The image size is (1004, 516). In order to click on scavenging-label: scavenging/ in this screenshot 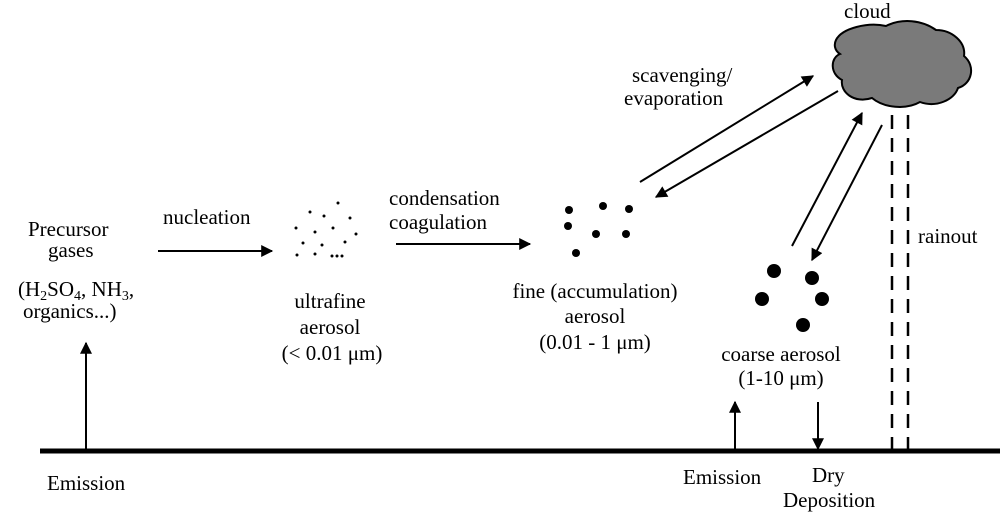, I will do `click(682, 75)`.